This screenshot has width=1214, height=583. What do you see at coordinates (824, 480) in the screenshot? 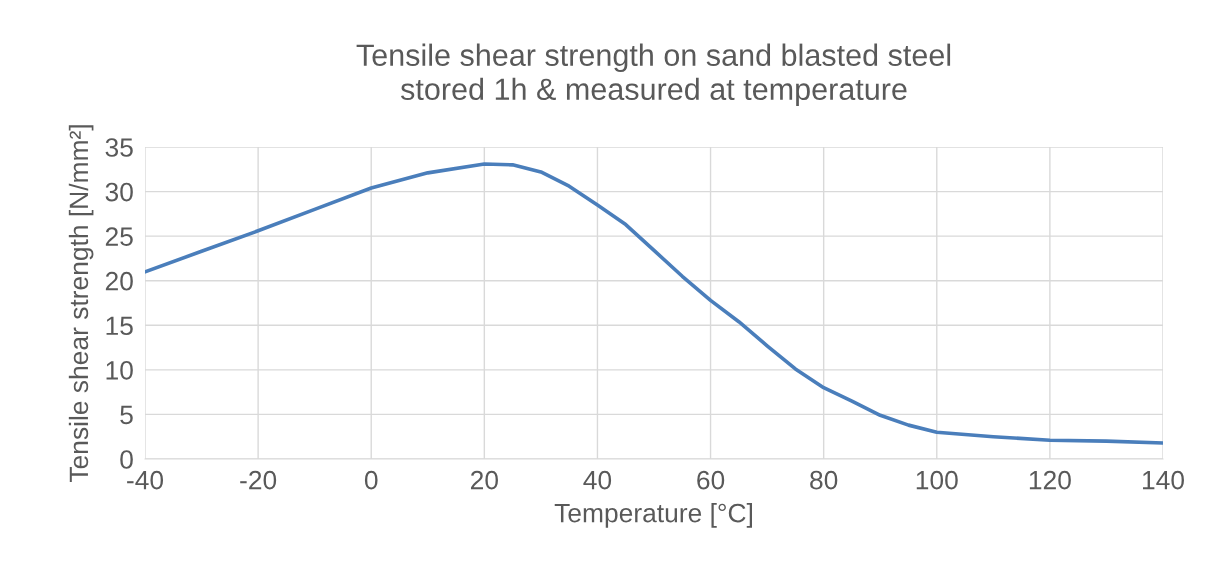
I see `x-tick-label: 80` at bounding box center [824, 480].